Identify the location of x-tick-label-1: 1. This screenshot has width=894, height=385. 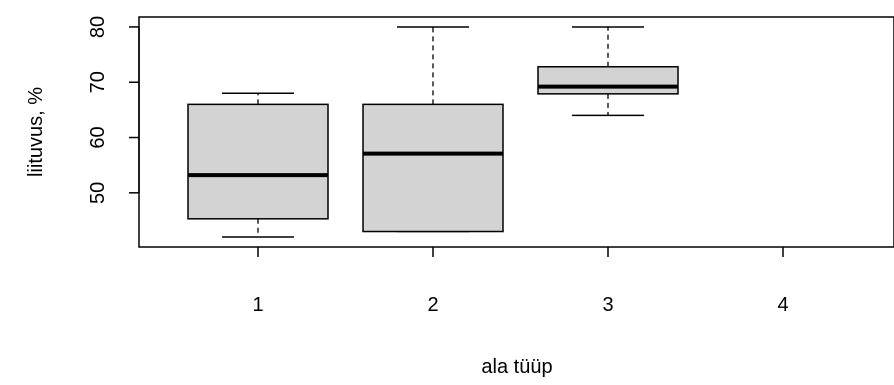
(257, 305).